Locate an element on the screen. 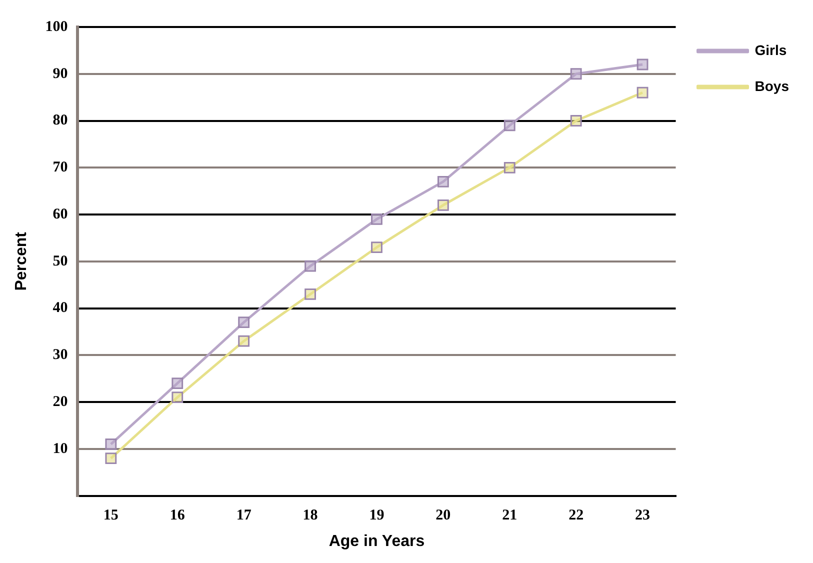  x-tick-label: 22 is located at coordinates (576, 516).